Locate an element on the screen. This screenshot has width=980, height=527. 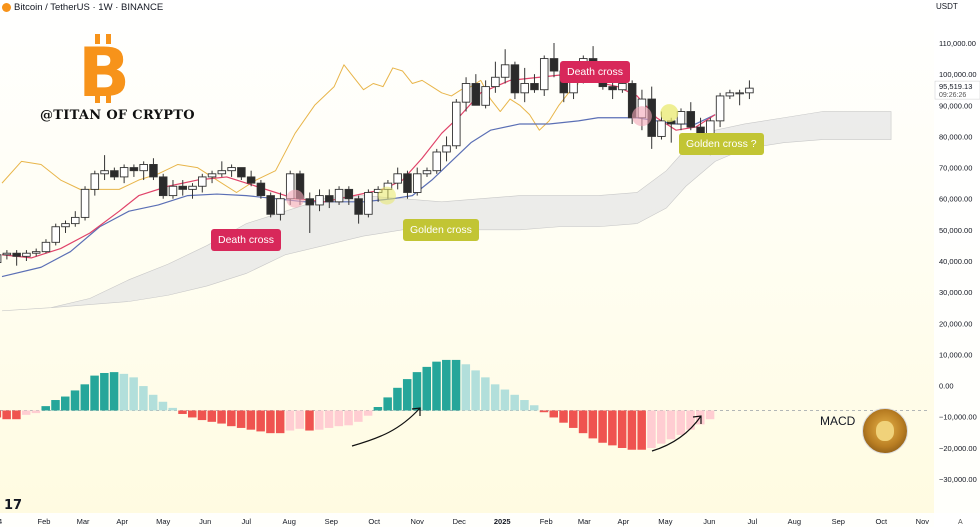
golden-cross-question-label: Golden cross ? is located at coordinates (721, 144).